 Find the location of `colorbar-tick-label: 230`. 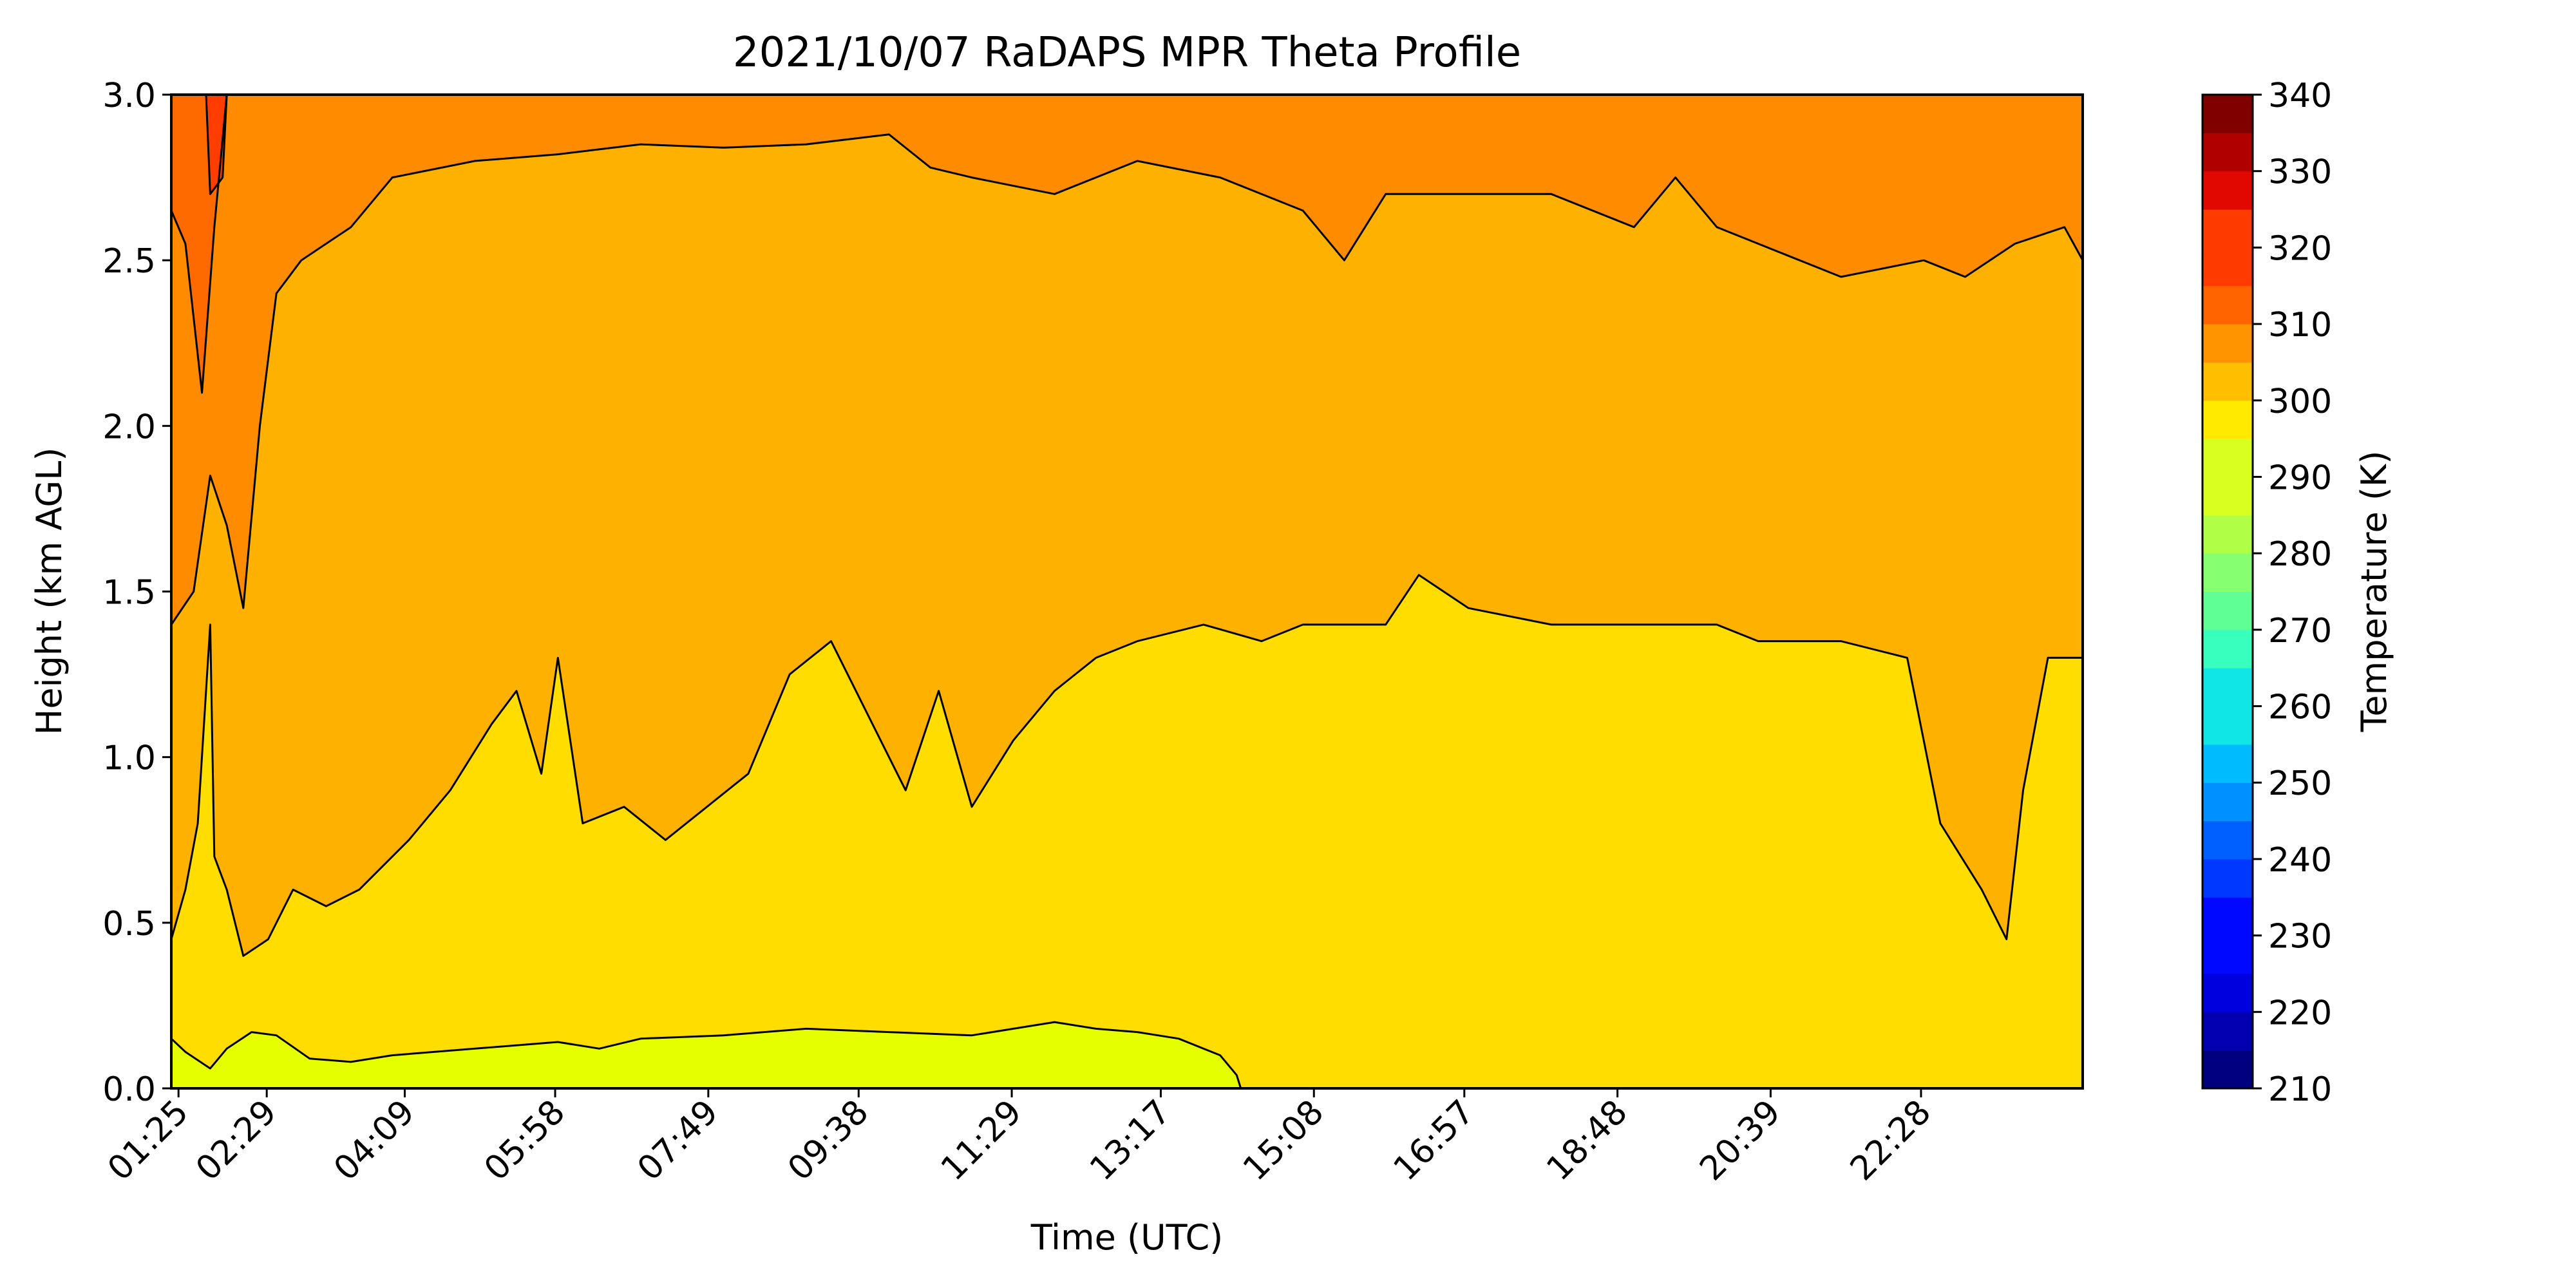

colorbar-tick-label: 230 is located at coordinates (2300, 937).